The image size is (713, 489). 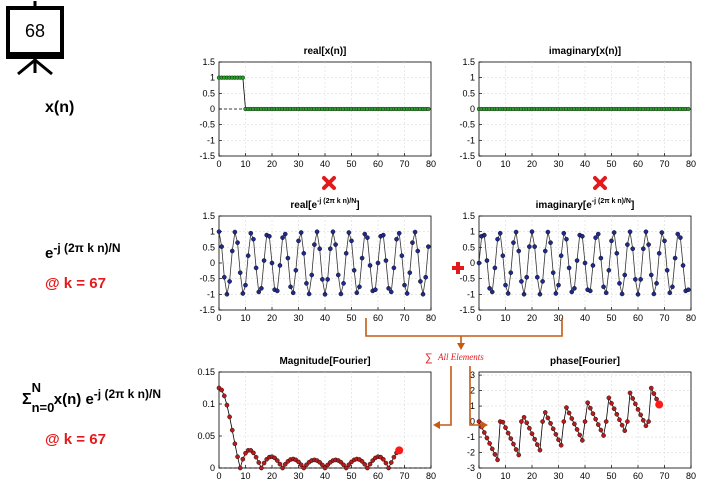 I want to click on y-tick-label: 0.5, so click(x=208, y=247).